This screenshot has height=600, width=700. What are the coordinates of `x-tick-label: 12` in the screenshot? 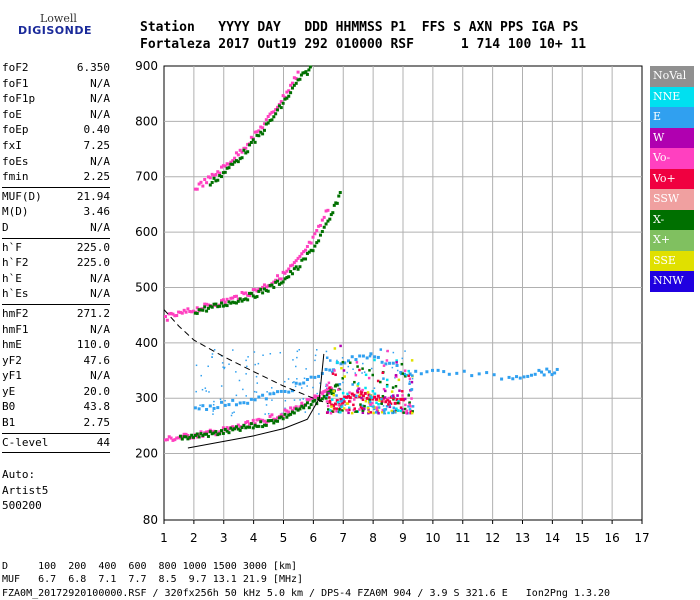 It's located at (492, 538).